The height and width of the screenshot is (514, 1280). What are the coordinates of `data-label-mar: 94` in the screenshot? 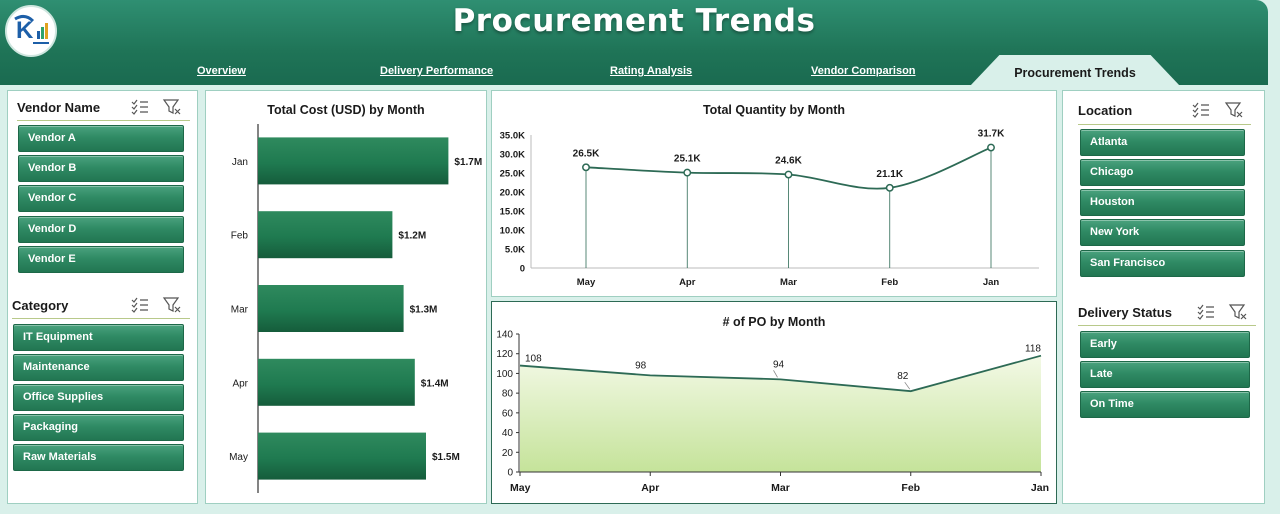 It's located at (779, 364).